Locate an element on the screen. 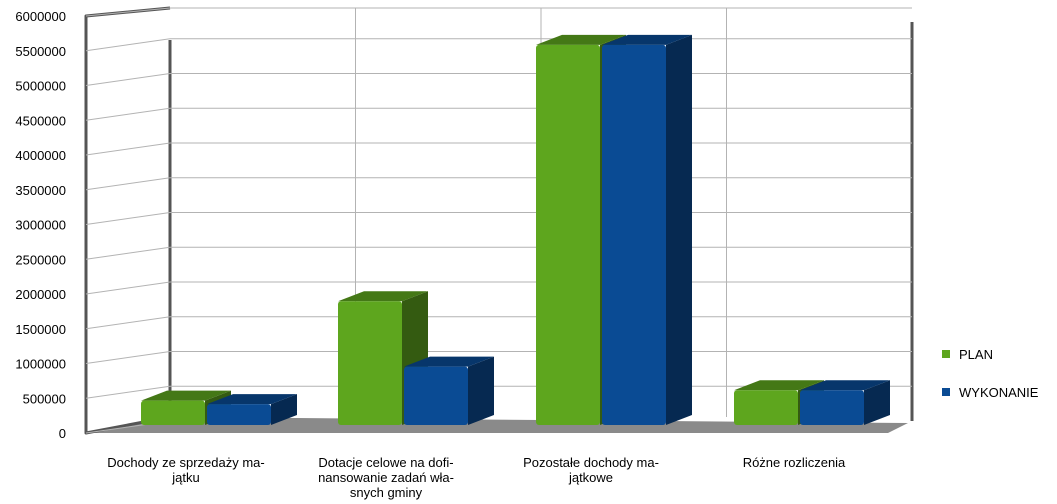 The height and width of the screenshot is (504, 1057). y-tick-label: 0 is located at coordinates (62, 433).